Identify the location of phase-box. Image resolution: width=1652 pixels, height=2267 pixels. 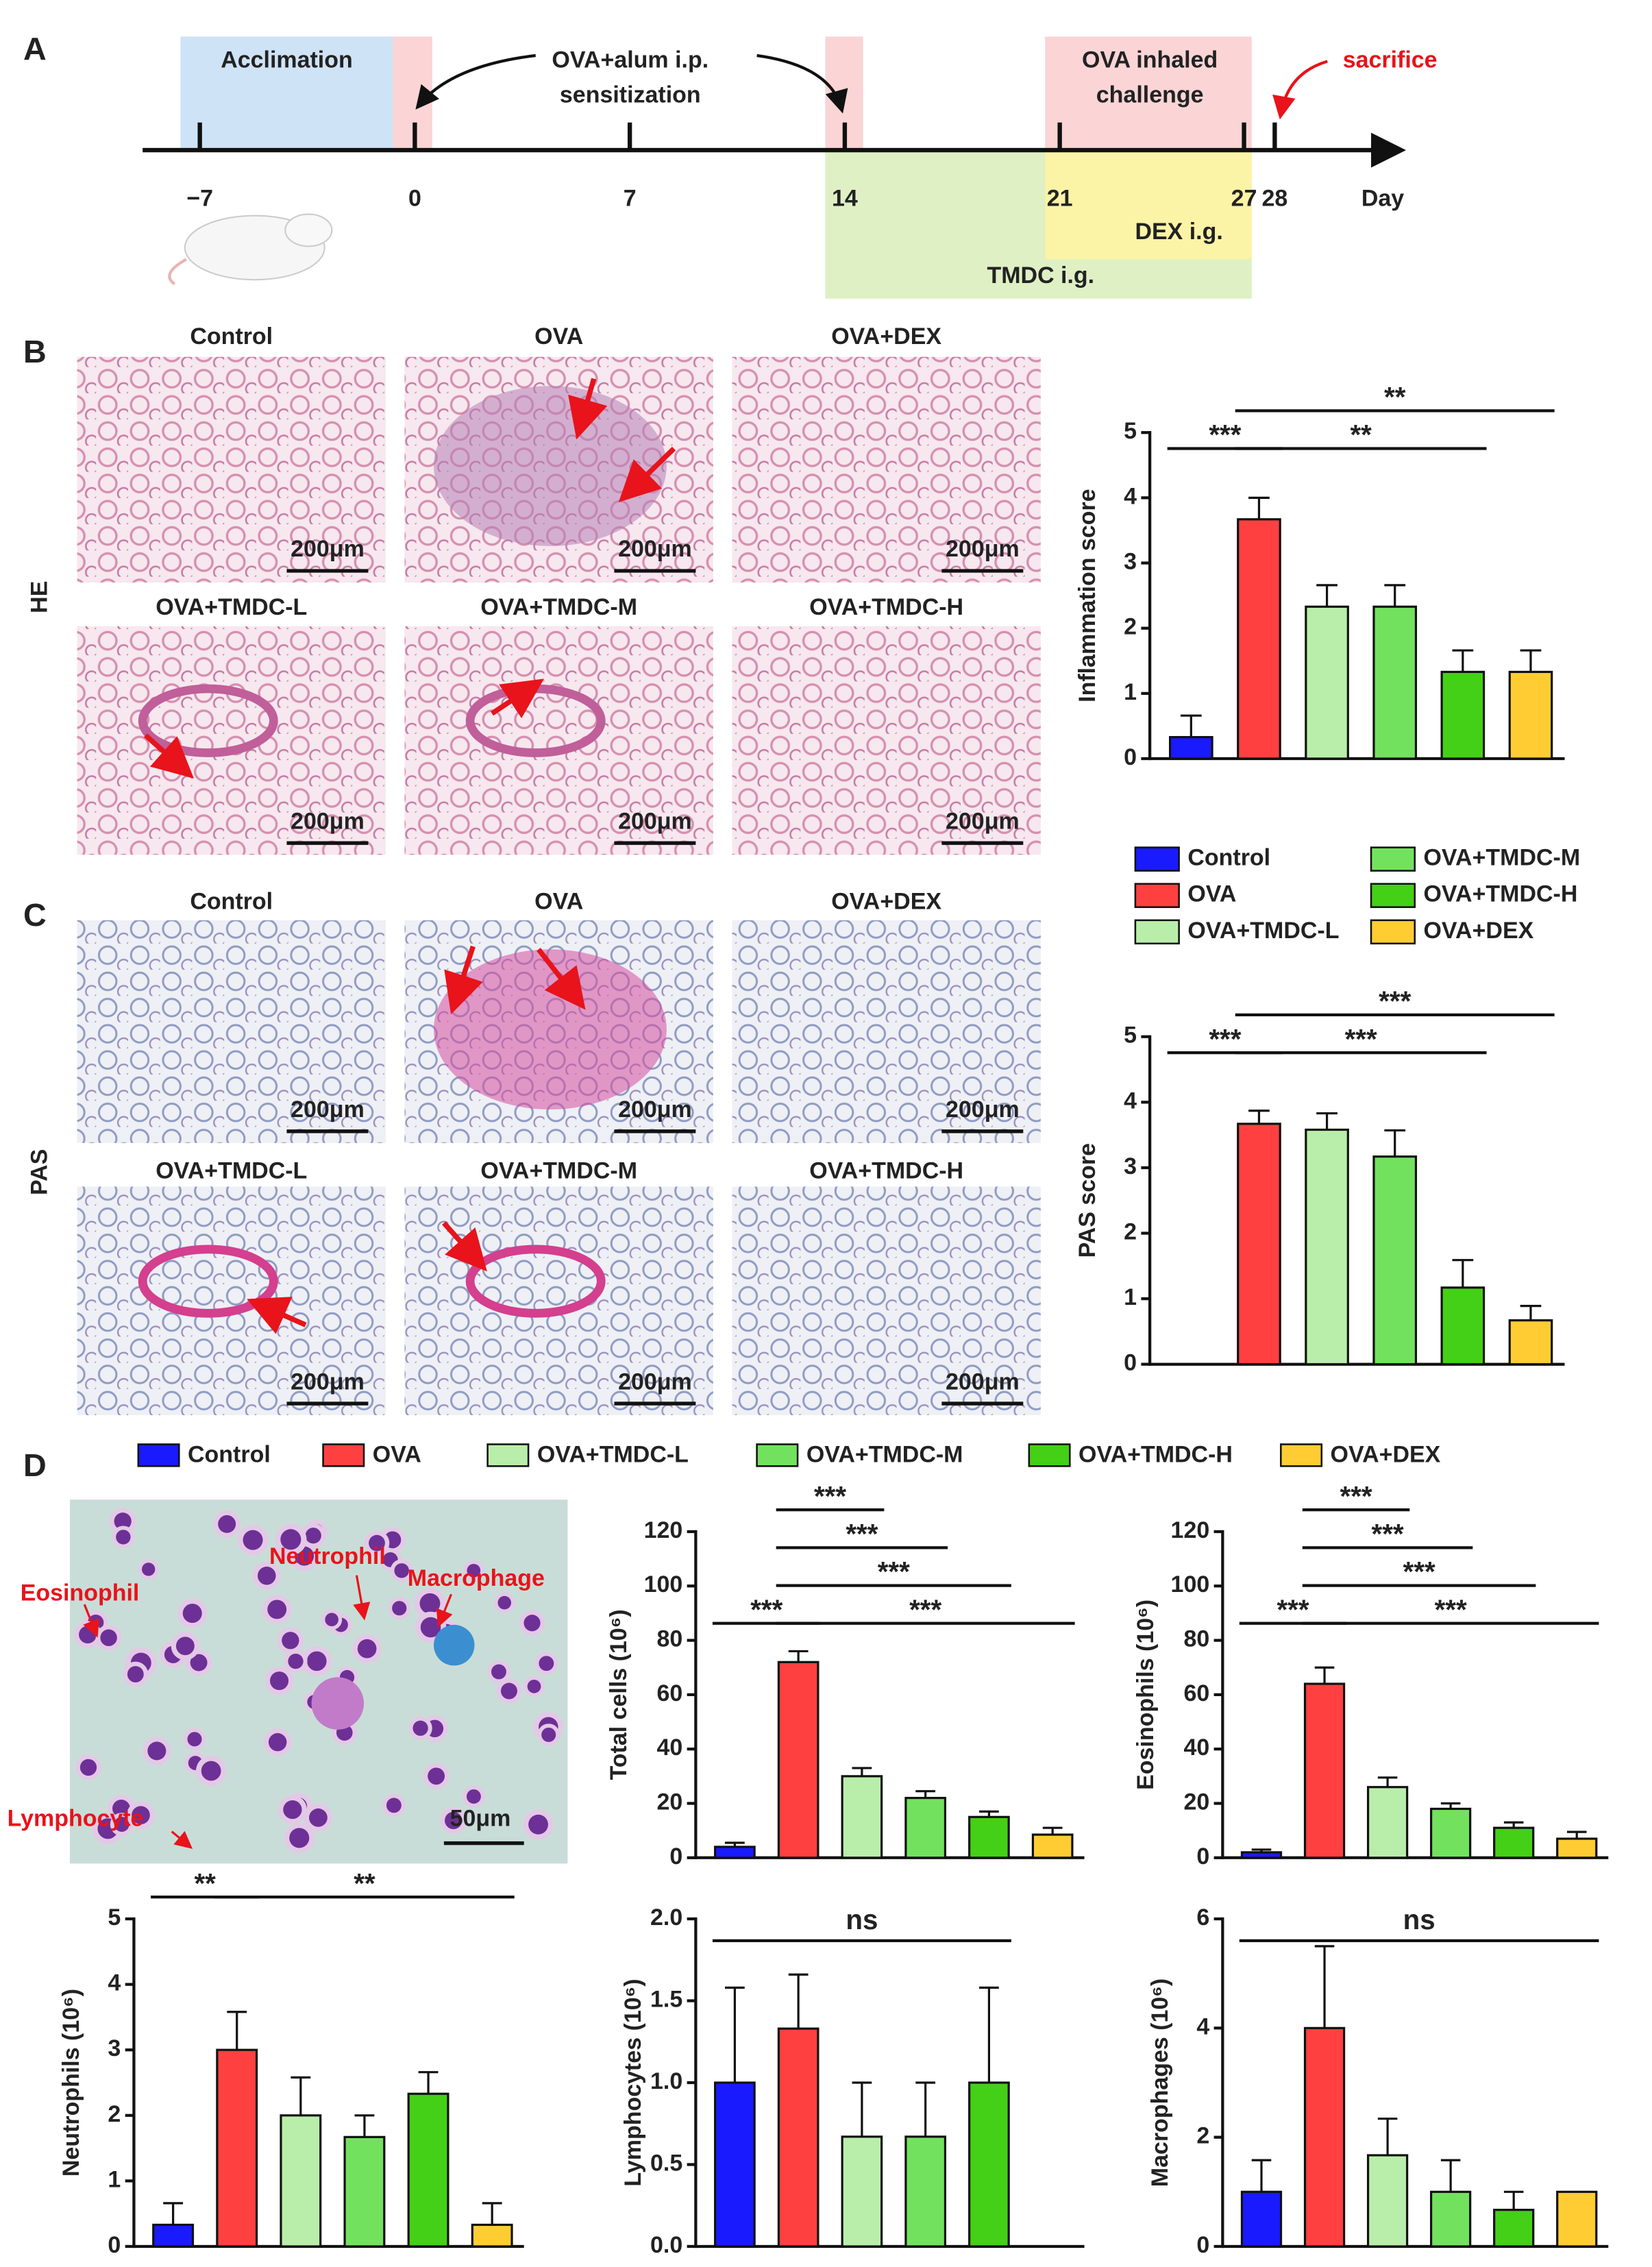
(1148, 205).